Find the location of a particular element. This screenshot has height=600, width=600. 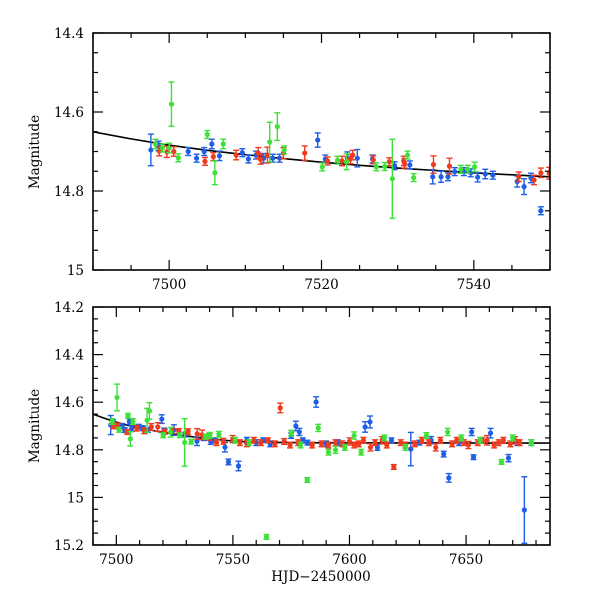

x-tick-label: 7650 is located at coordinates (466, 560).